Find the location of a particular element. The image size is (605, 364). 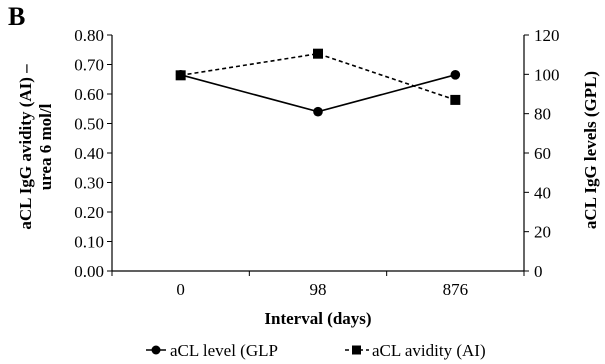

left-tick-label: 0.10 is located at coordinates (89, 242).